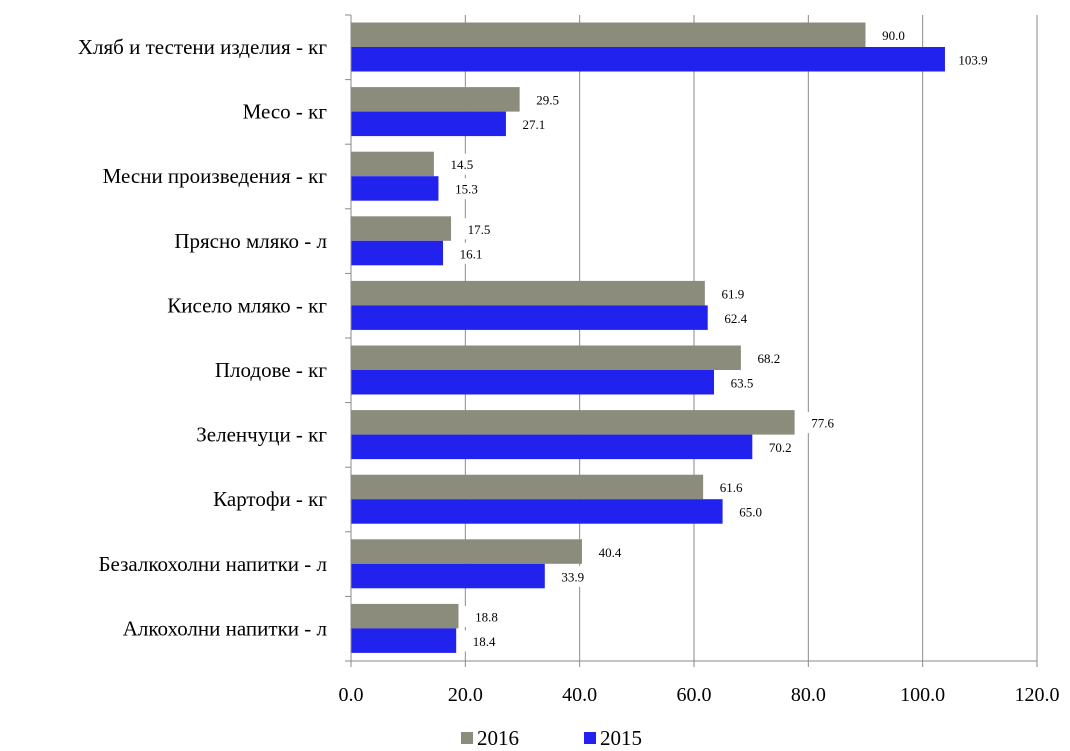 This screenshot has height=751, width=1070. What do you see at coordinates (225, 628) in the screenshot?
I see `category-label: Алкохолни напитки - л` at bounding box center [225, 628].